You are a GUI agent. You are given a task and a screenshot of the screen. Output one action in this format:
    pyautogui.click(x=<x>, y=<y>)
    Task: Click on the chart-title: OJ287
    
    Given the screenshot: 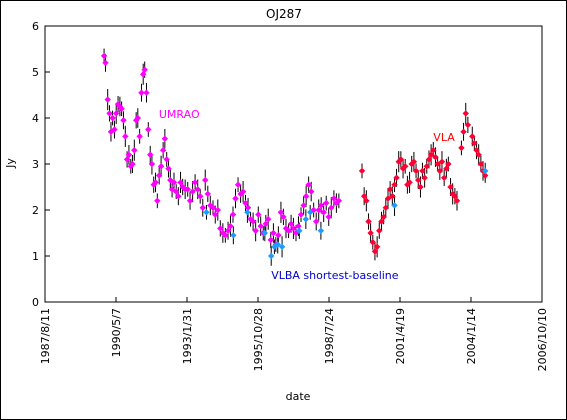 What is the action you would take?
    pyautogui.click(x=284, y=14)
    